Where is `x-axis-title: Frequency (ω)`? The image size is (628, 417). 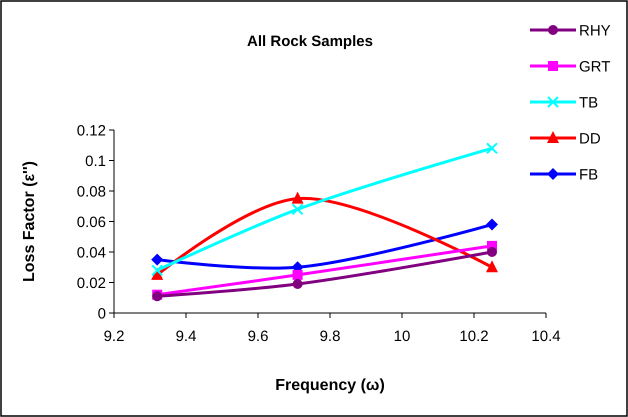 x-axis-title: Frequency (ω) is located at coordinates (330, 385).